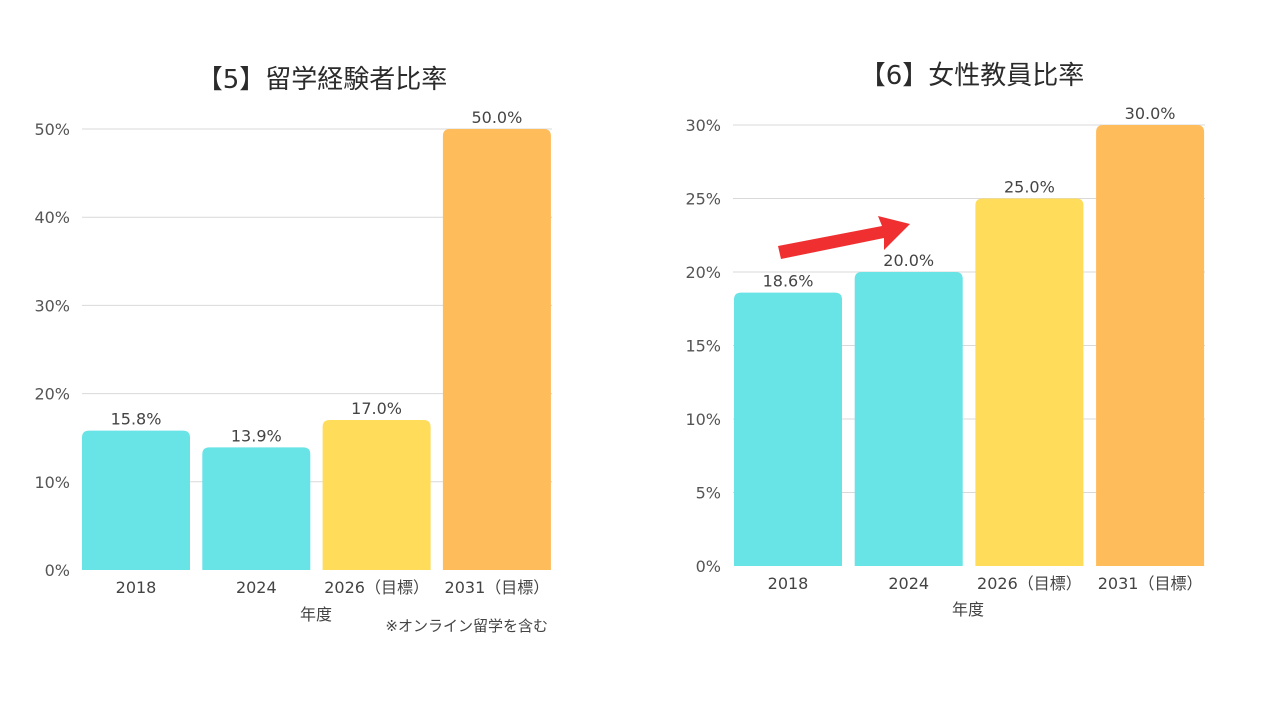  What do you see at coordinates (703, 199) in the screenshot?
I see `y-tick-label: 25%` at bounding box center [703, 199].